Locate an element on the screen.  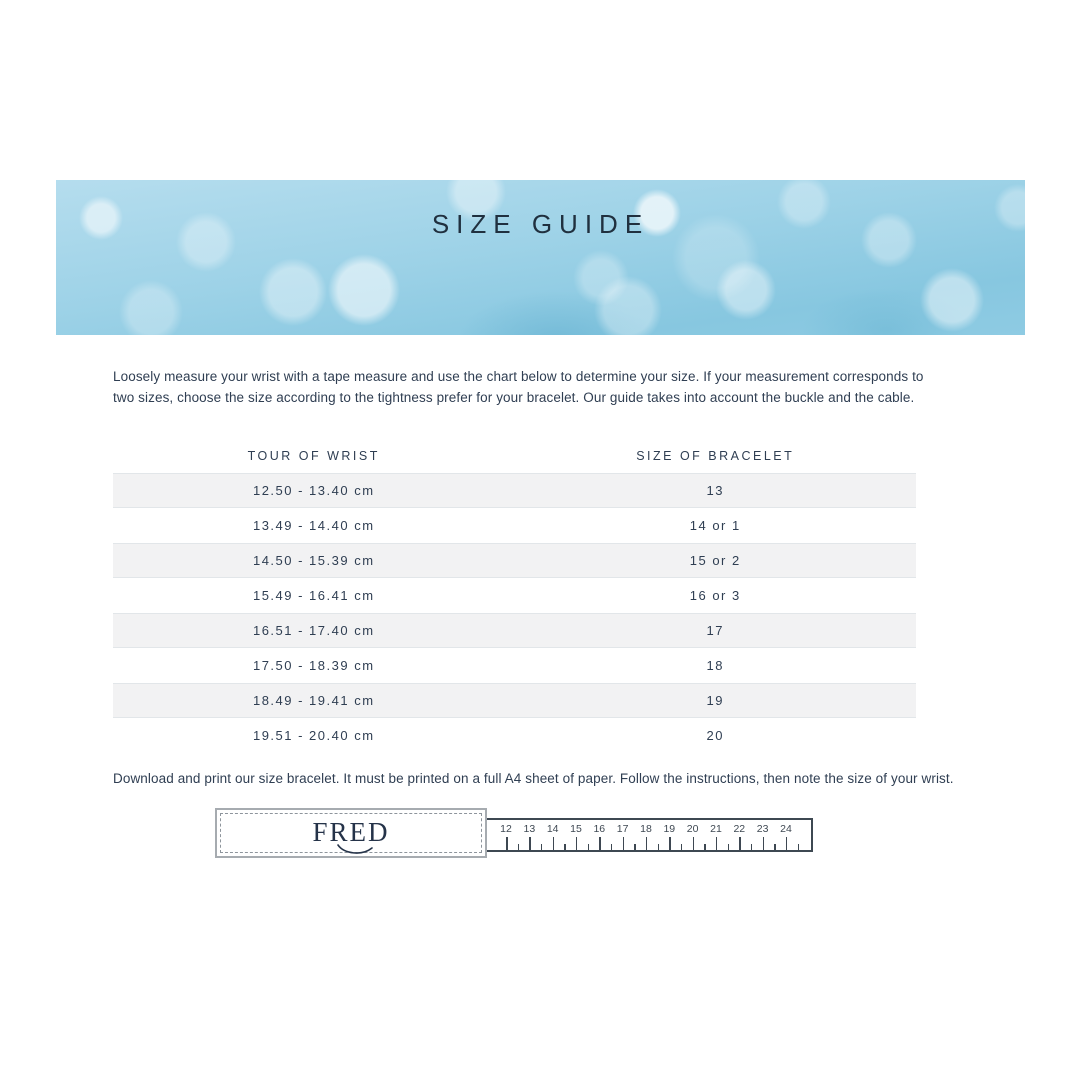
size-guide-banner: SIZE GUIDE is located at coordinates (540, 257).